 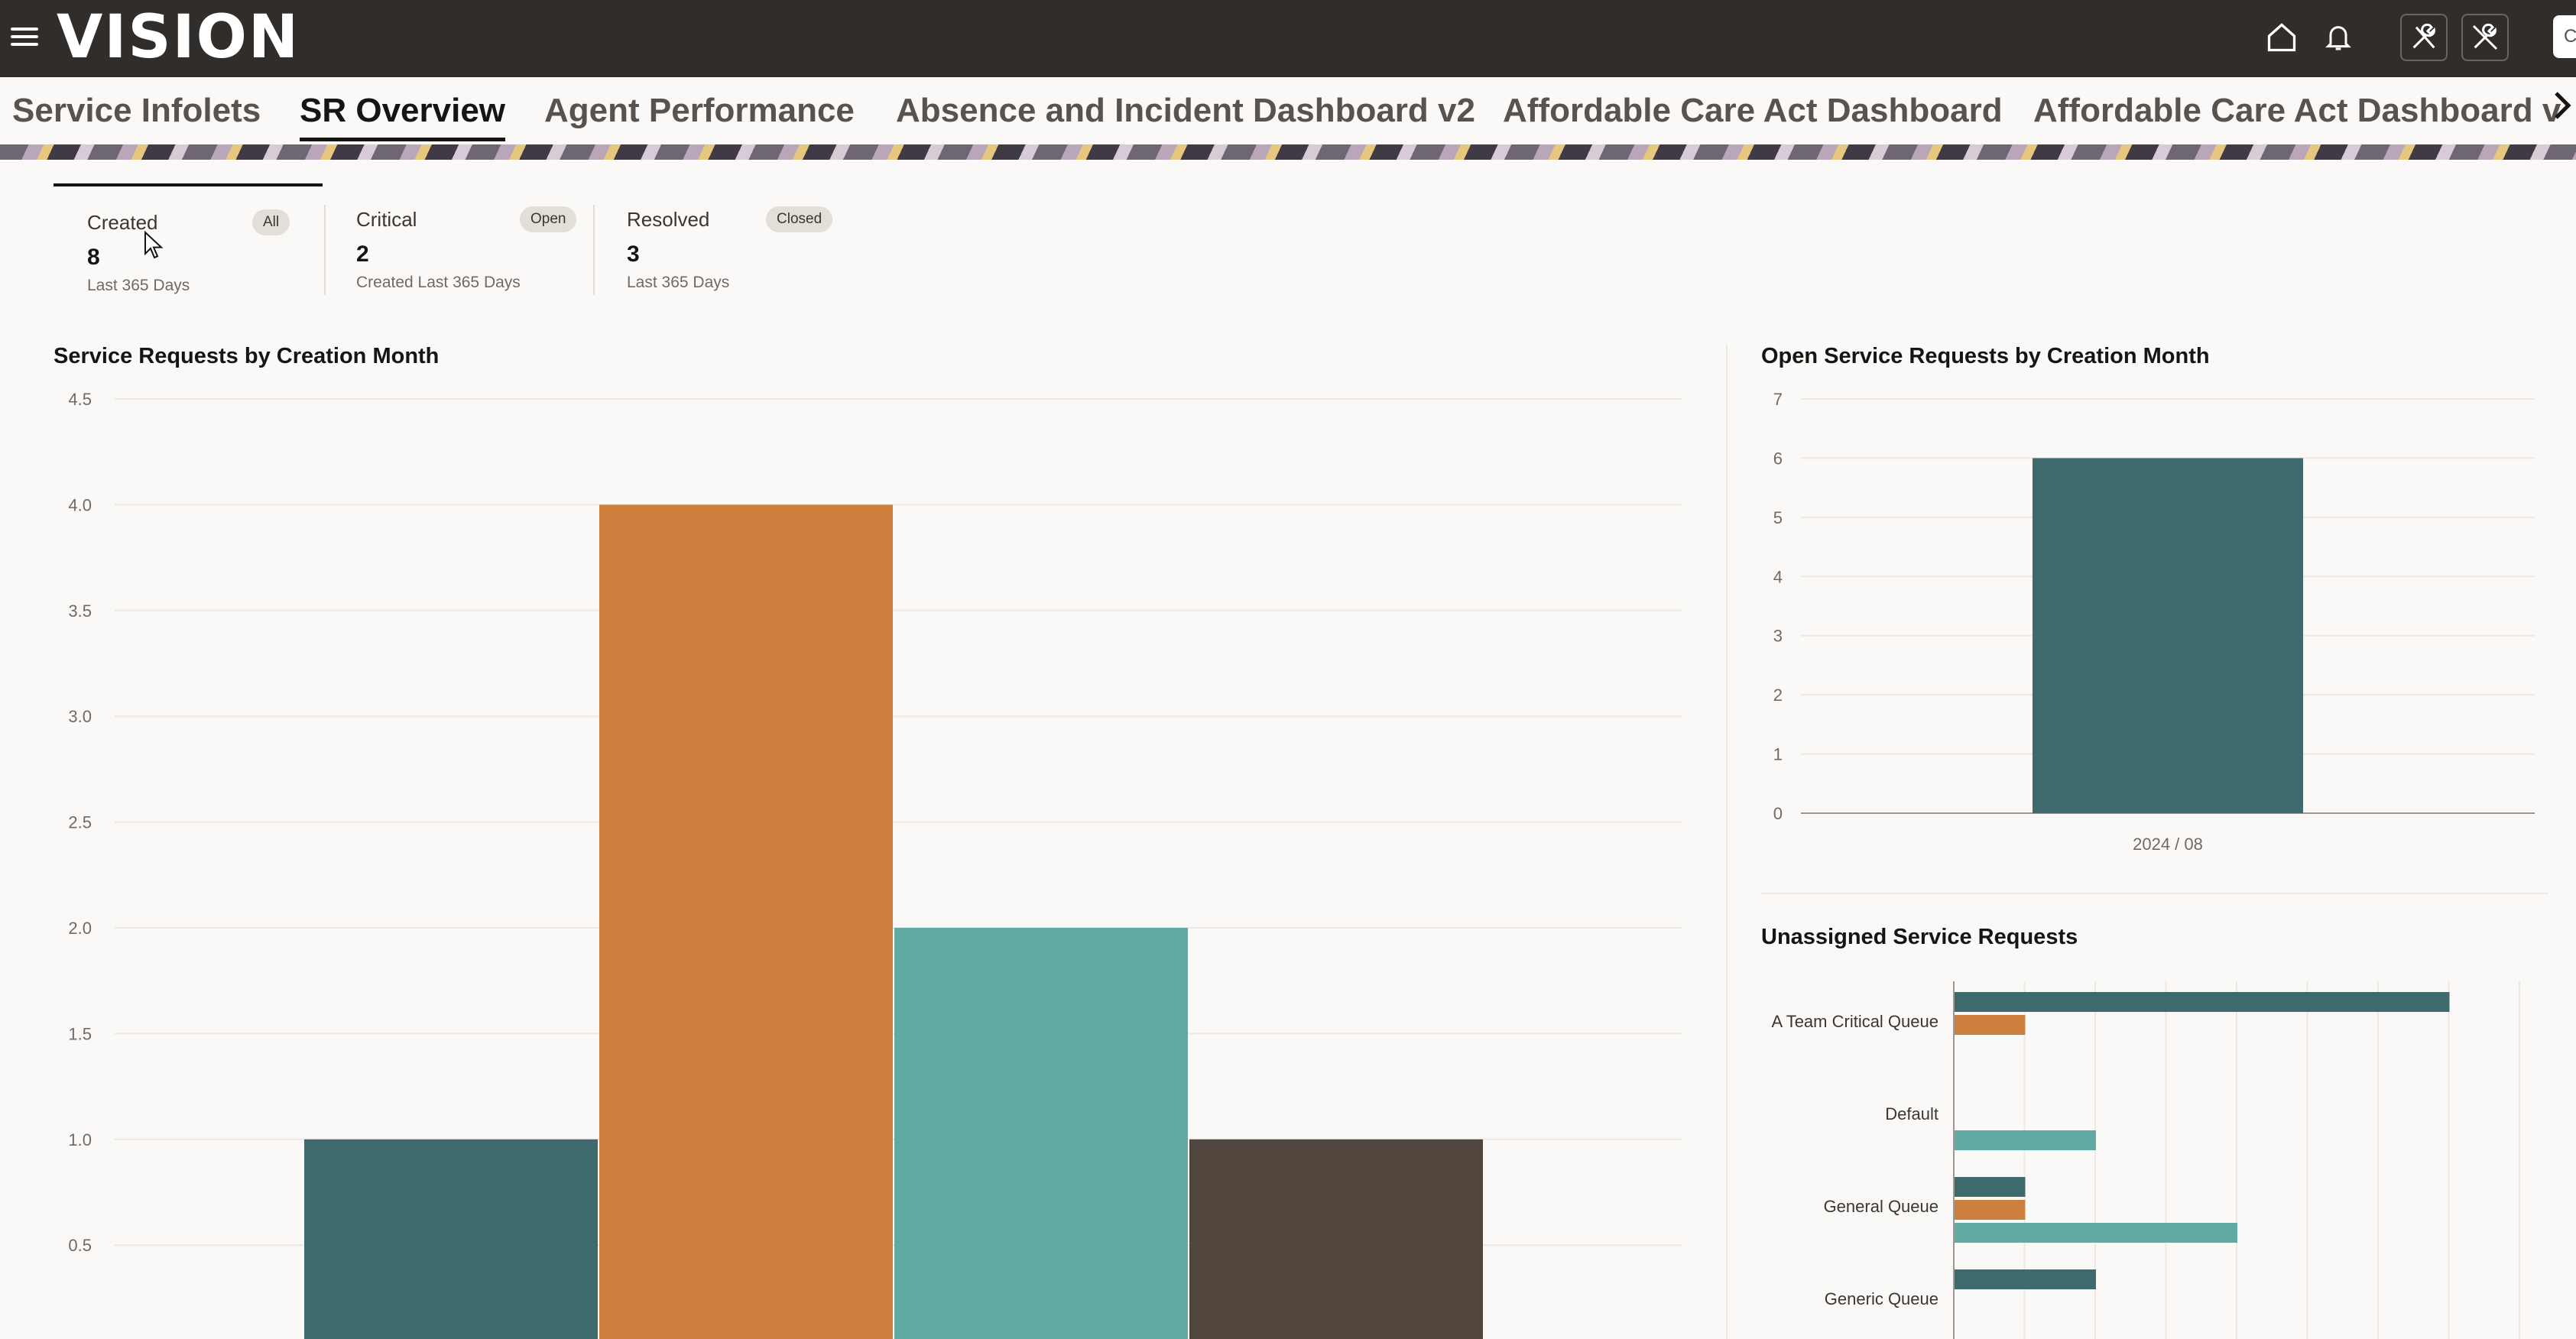 What do you see at coordinates (1919, 937) in the screenshot?
I see `chart-title: Unassigned Service Requests` at bounding box center [1919, 937].